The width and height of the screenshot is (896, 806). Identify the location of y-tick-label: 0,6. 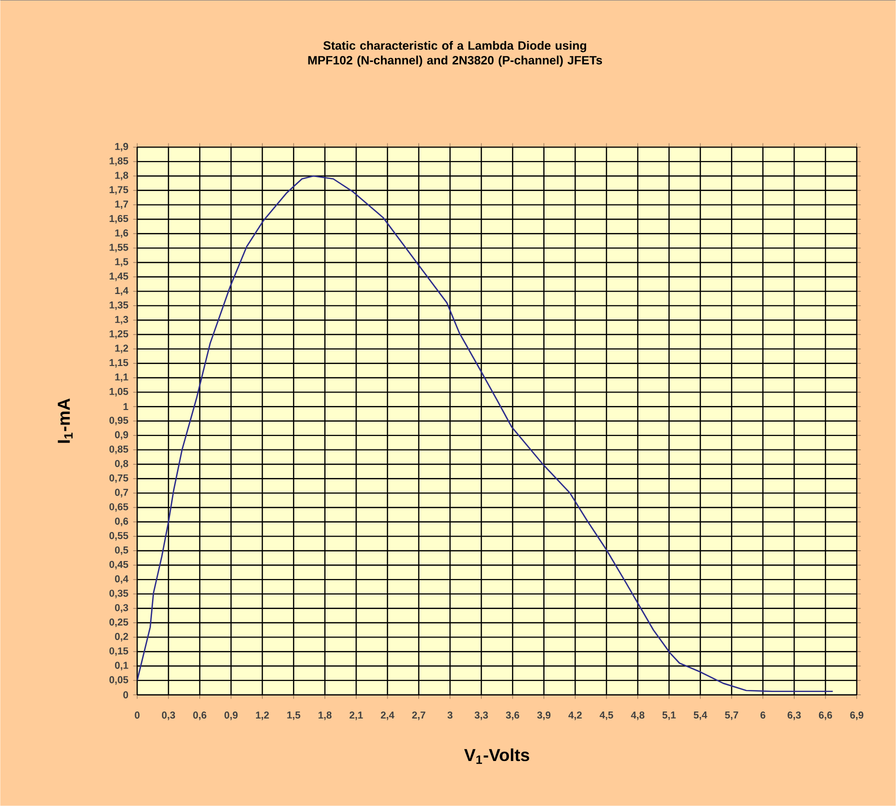
(121, 522).